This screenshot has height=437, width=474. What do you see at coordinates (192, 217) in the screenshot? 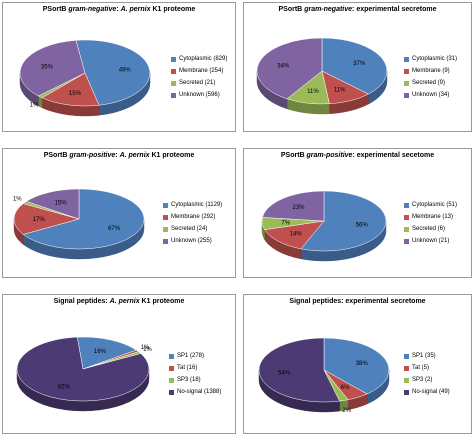
I see `legend-item: Membrane (292)` at bounding box center [192, 217].